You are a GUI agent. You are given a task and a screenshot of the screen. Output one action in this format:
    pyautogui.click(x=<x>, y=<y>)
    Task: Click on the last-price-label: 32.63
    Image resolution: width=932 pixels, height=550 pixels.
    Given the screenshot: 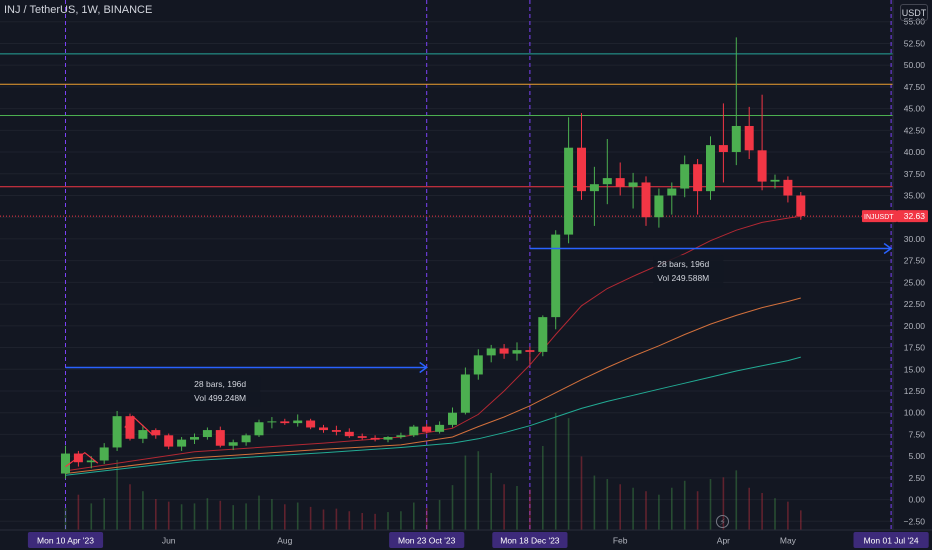 What is the action you would take?
    pyautogui.click(x=915, y=216)
    